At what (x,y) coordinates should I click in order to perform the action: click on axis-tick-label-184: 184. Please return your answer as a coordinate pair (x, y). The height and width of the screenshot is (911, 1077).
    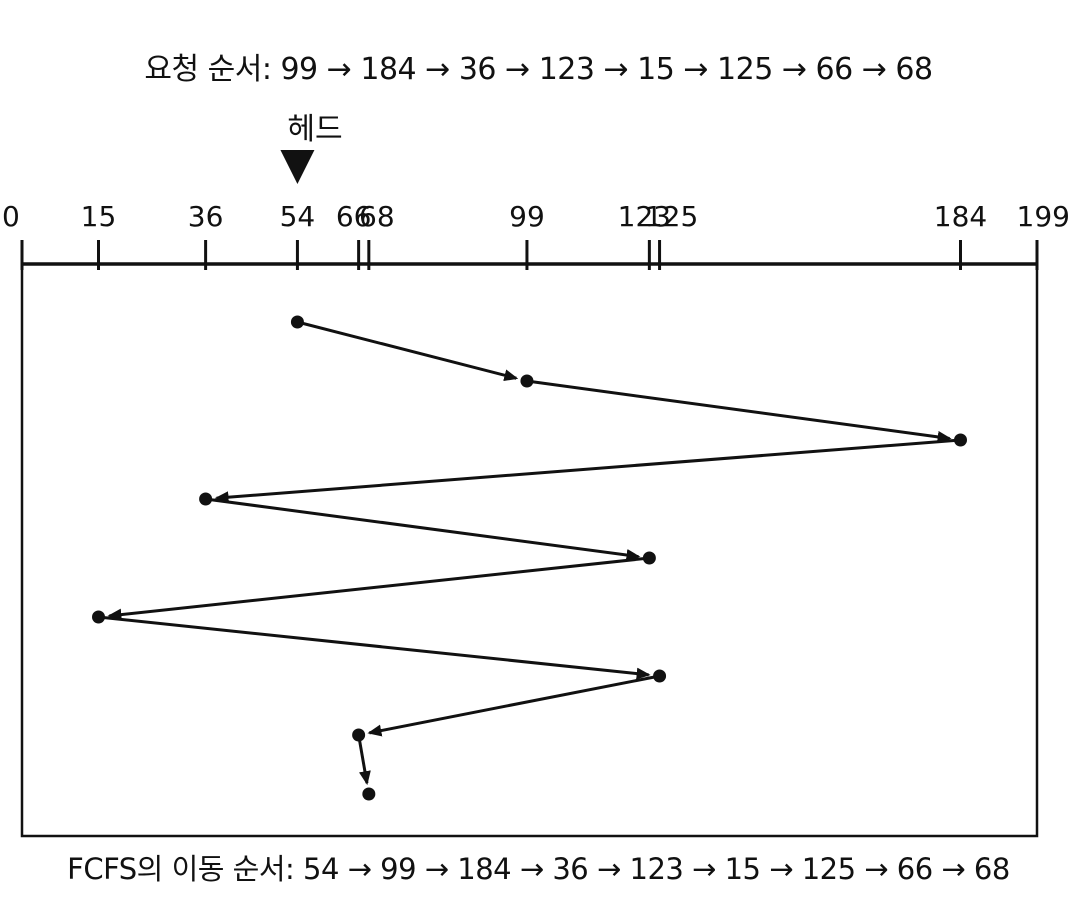
    Looking at the image, I should click on (960, 216).